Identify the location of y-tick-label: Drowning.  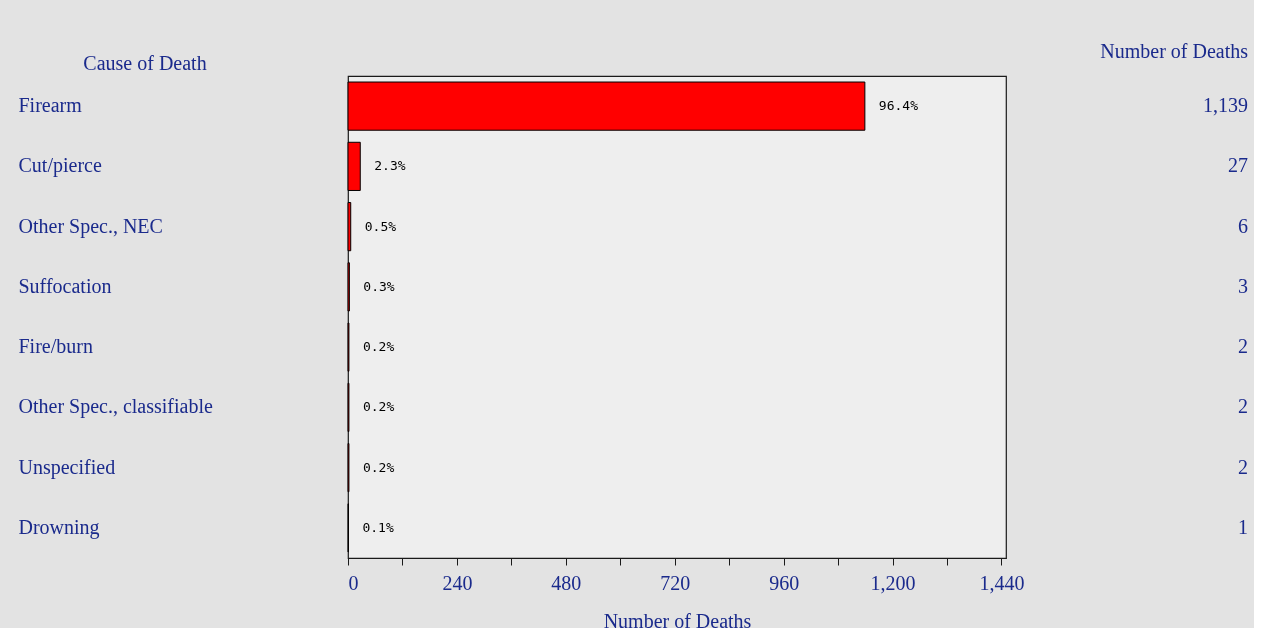
(59, 527).